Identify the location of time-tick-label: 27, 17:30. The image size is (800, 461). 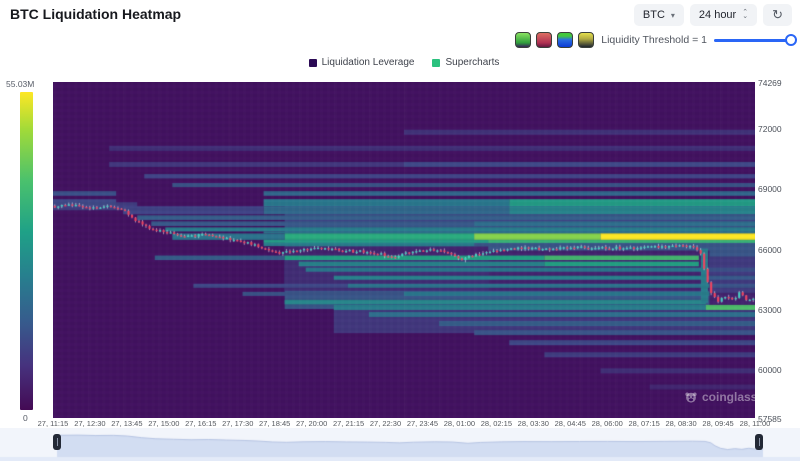
(238, 423).